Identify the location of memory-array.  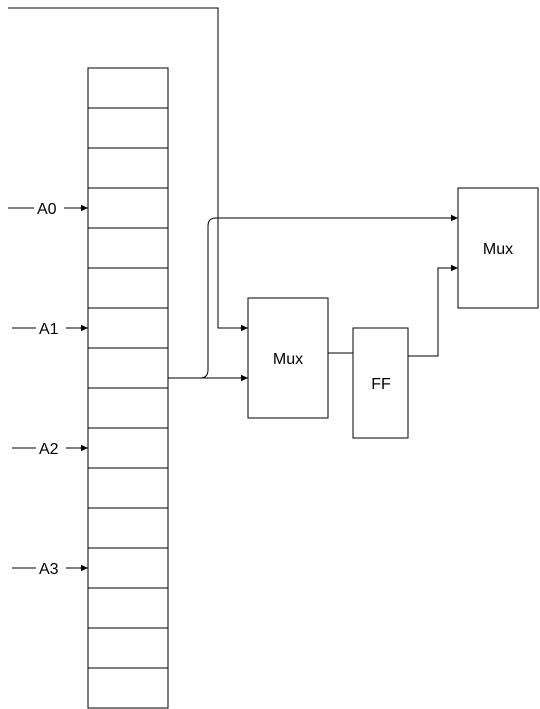
(128, 388).